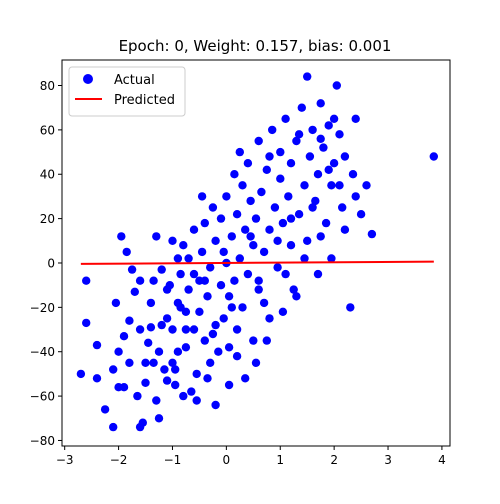 The image size is (500, 504). What do you see at coordinates (255, 46) in the screenshot?
I see `chart-title: Epoch: 0, Weight: 0.157, bias: 0.001` at bounding box center [255, 46].